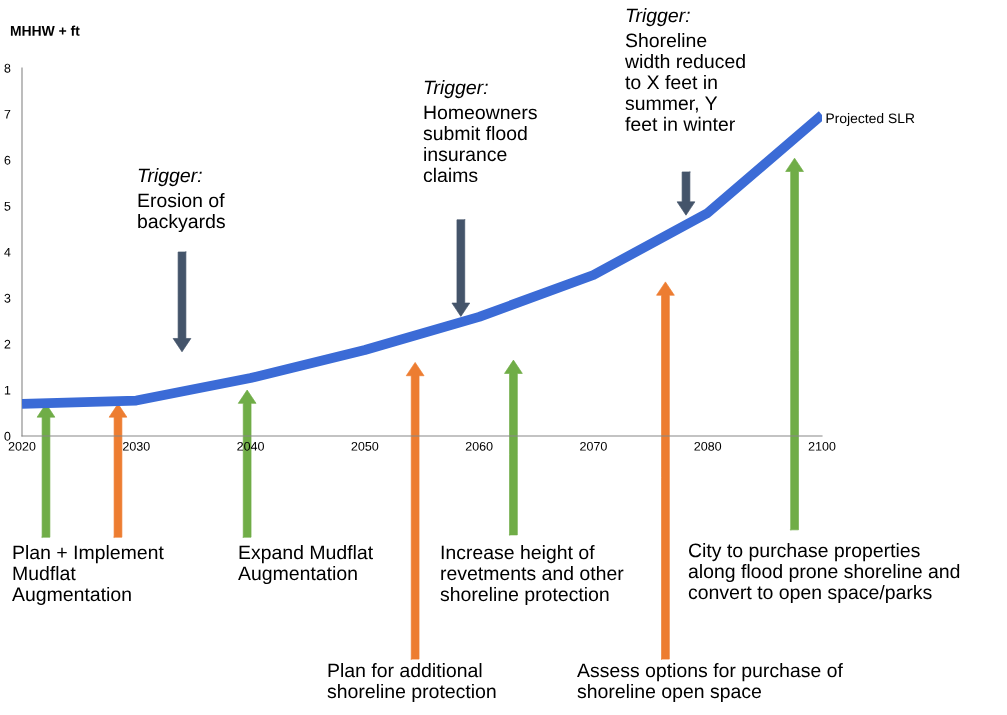  Describe the element at coordinates (181, 200) in the screenshot. I see `annotation: Trigger: Erosion of backyards` at that location.